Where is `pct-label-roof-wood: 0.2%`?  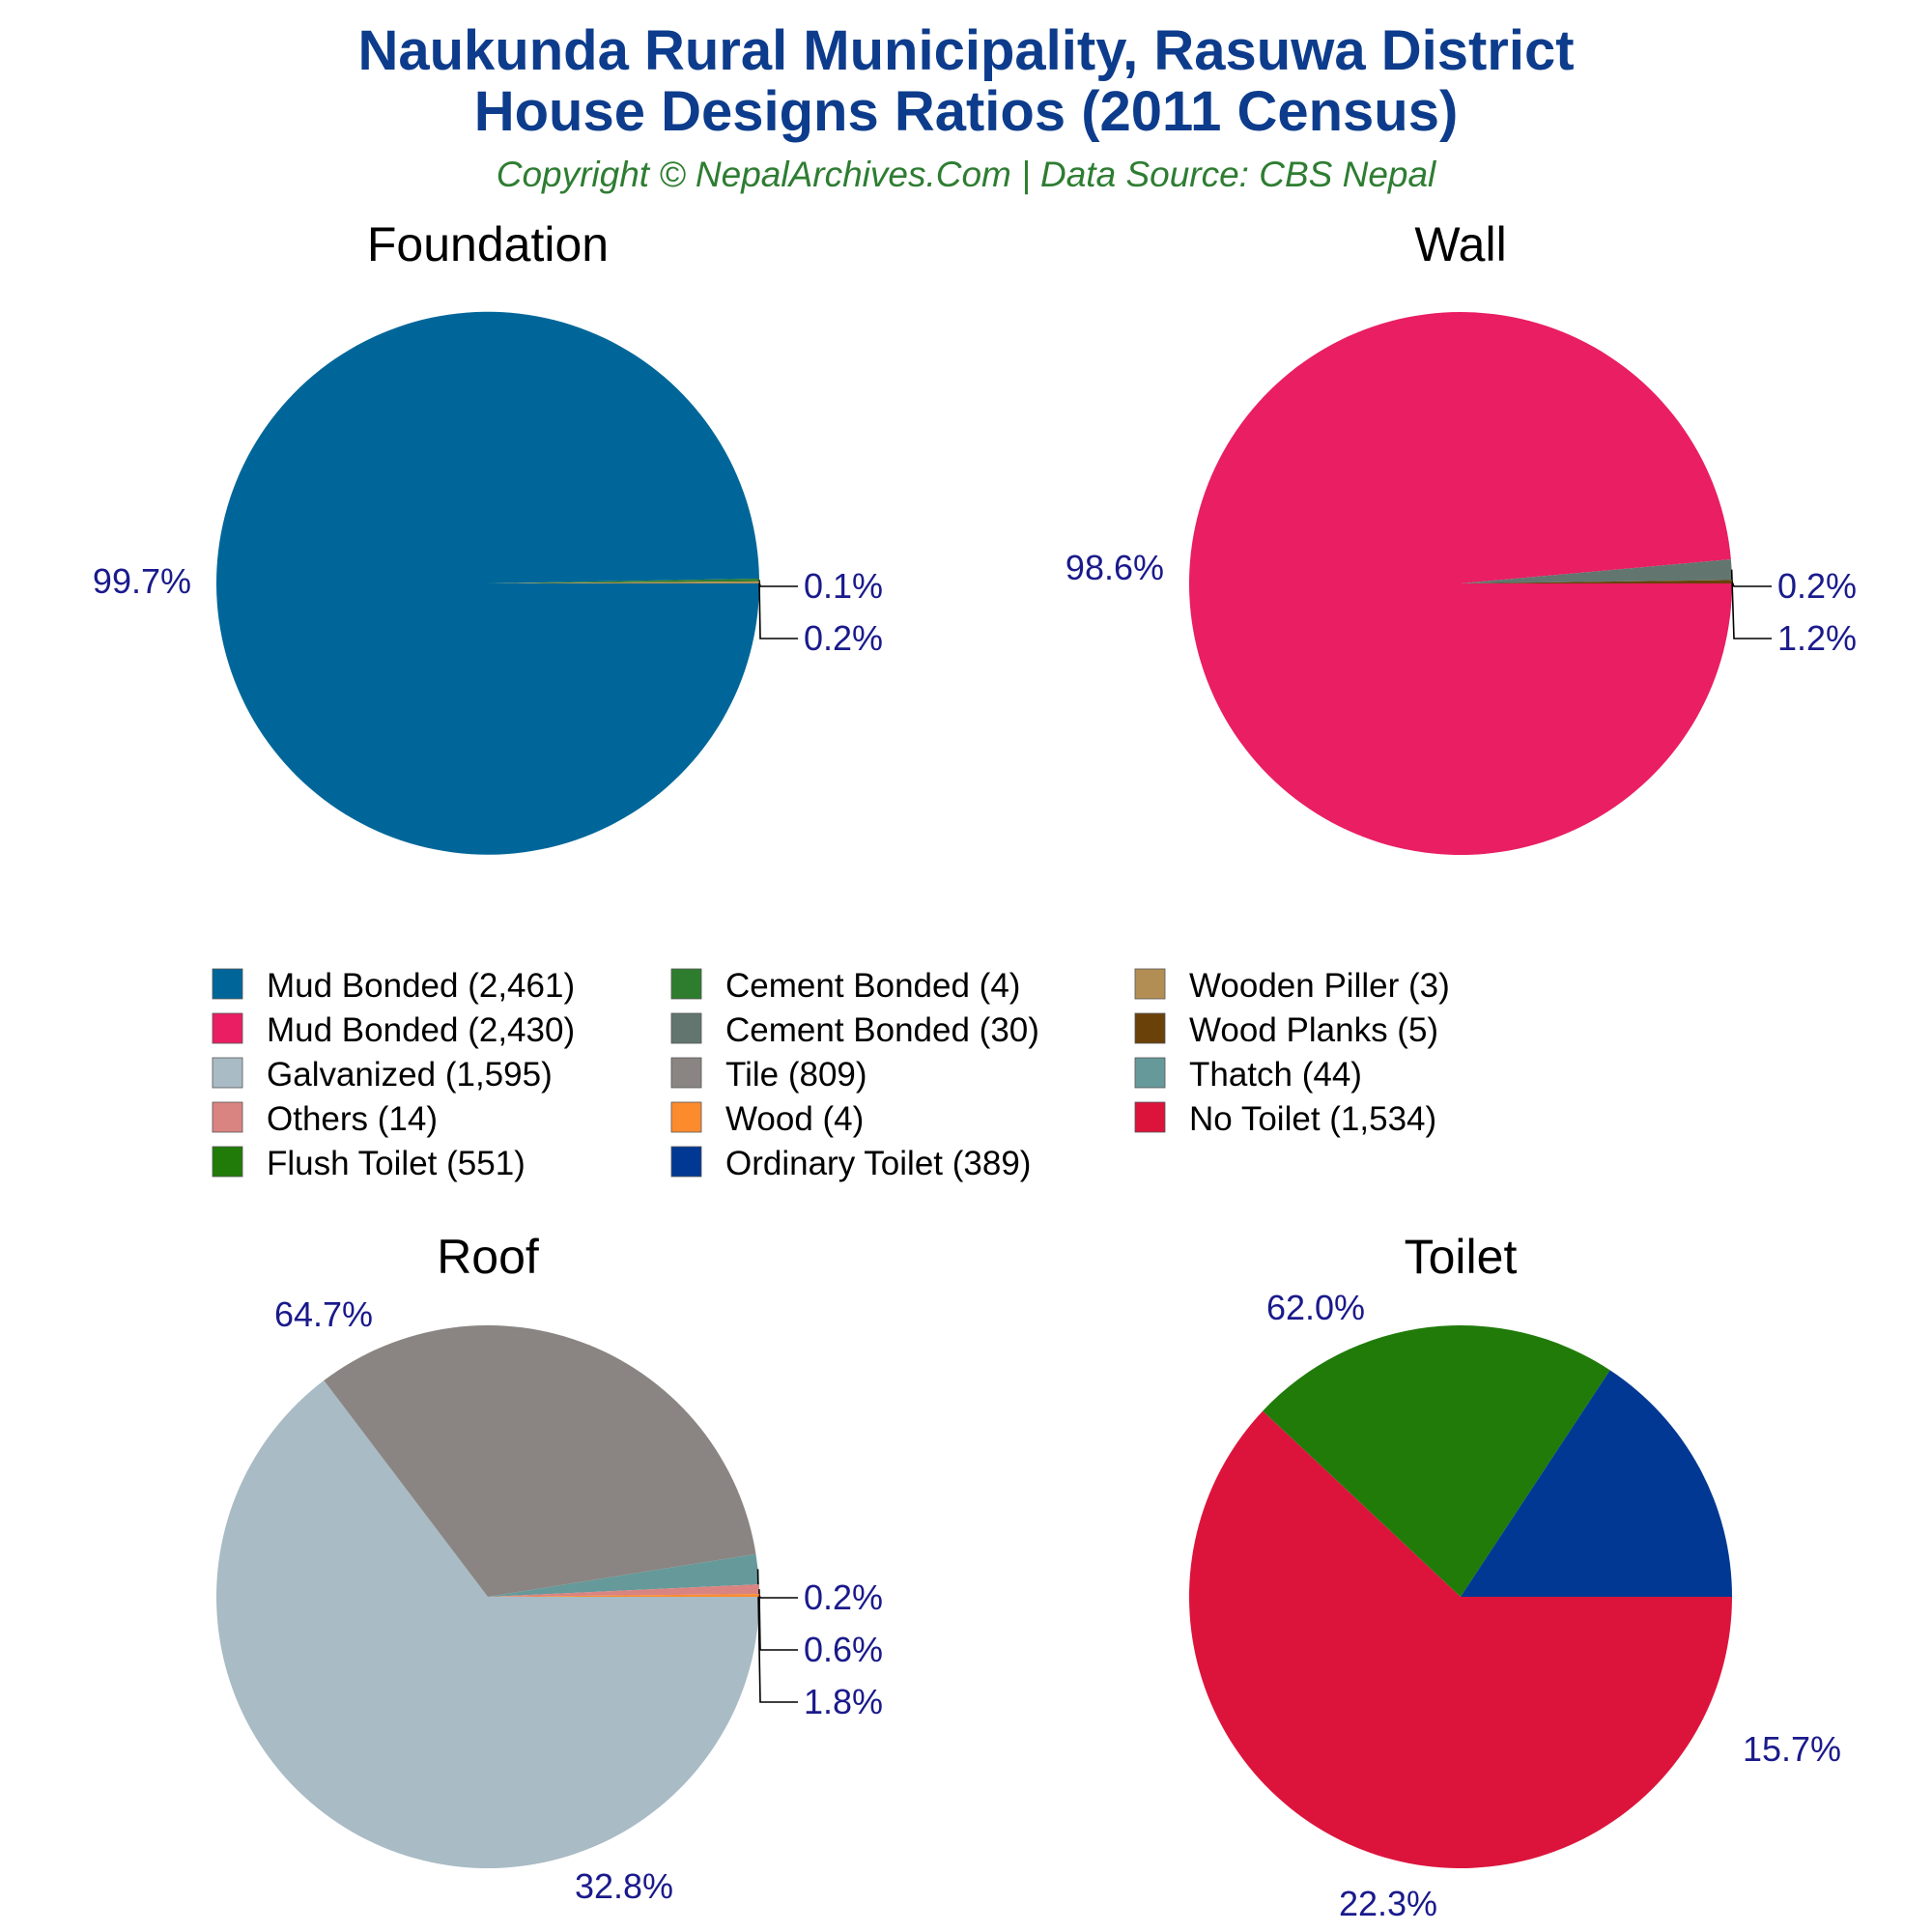
pct-label-roof-wood: 0.2% is located at coordinates (843, 1597).